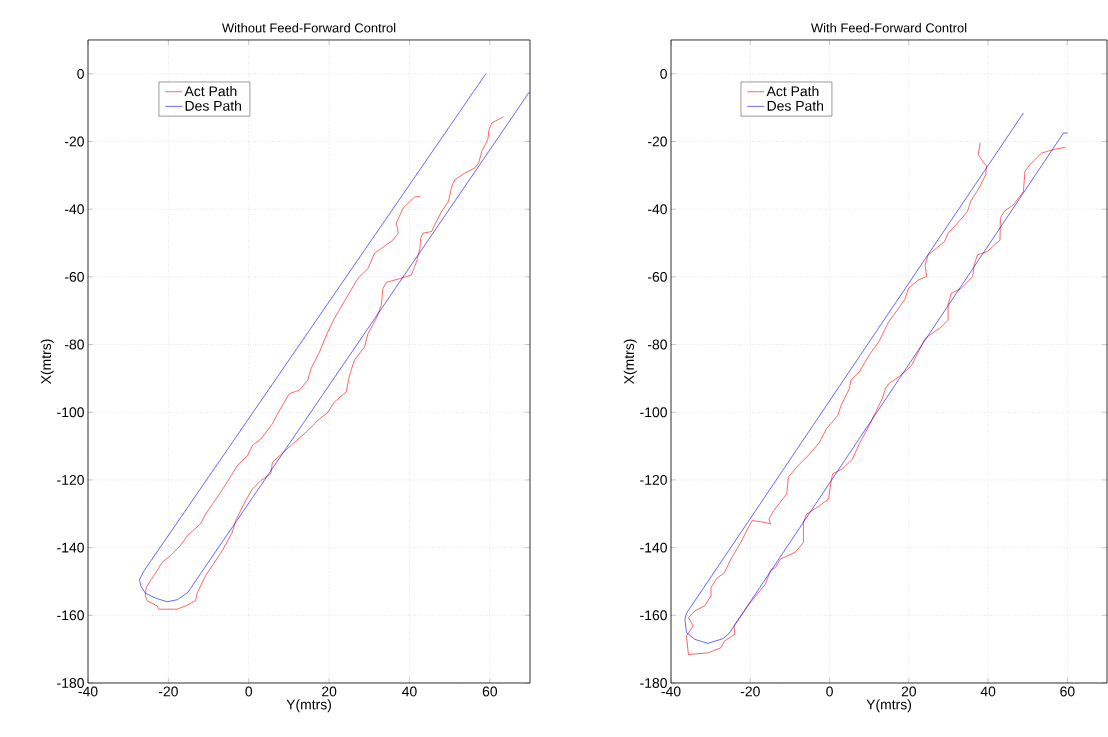 The image size is (1108, 737). What do you see at coordinates (888, 27) in the screenshot?
I see `chart-title: With Feed-Forward Control` at bounding box center [888, 27].